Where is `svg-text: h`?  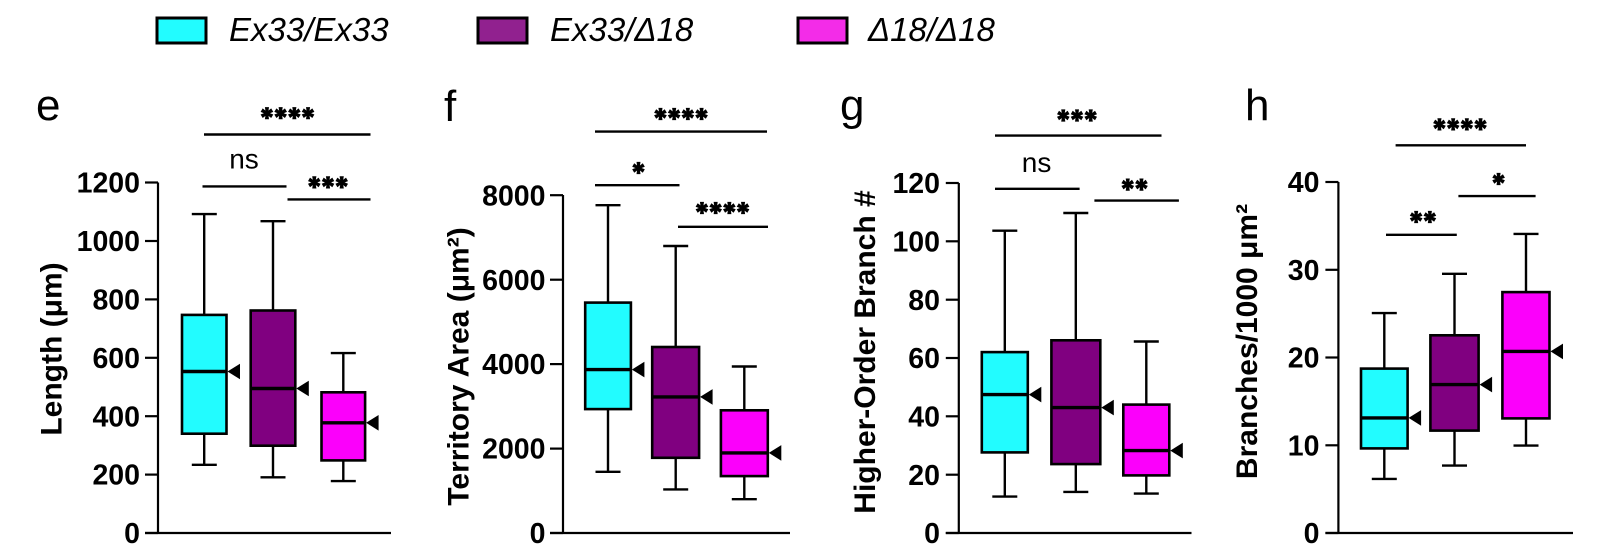 svg-text: h is located at coordinates (1257, 105).